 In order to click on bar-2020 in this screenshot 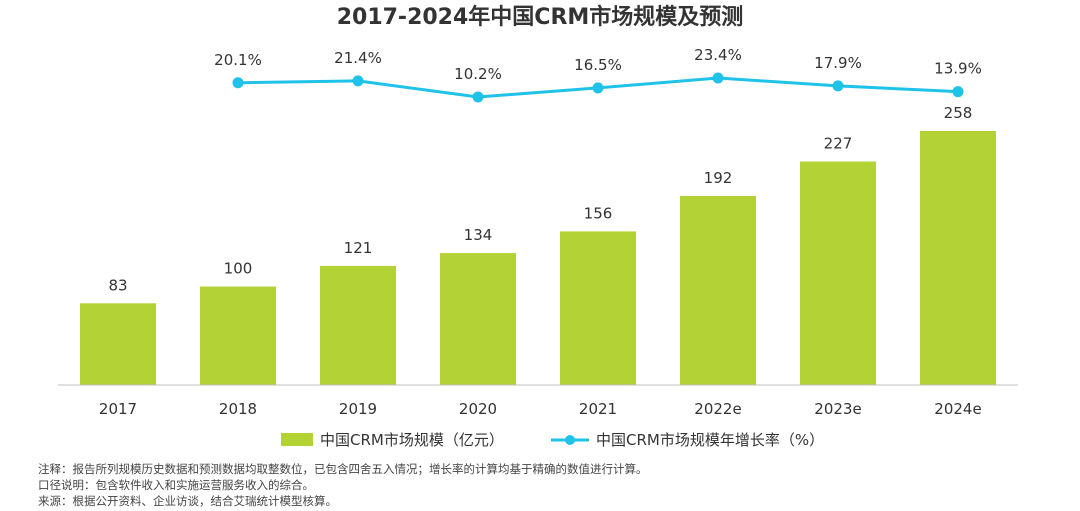, I will do `click(478, 319)`.